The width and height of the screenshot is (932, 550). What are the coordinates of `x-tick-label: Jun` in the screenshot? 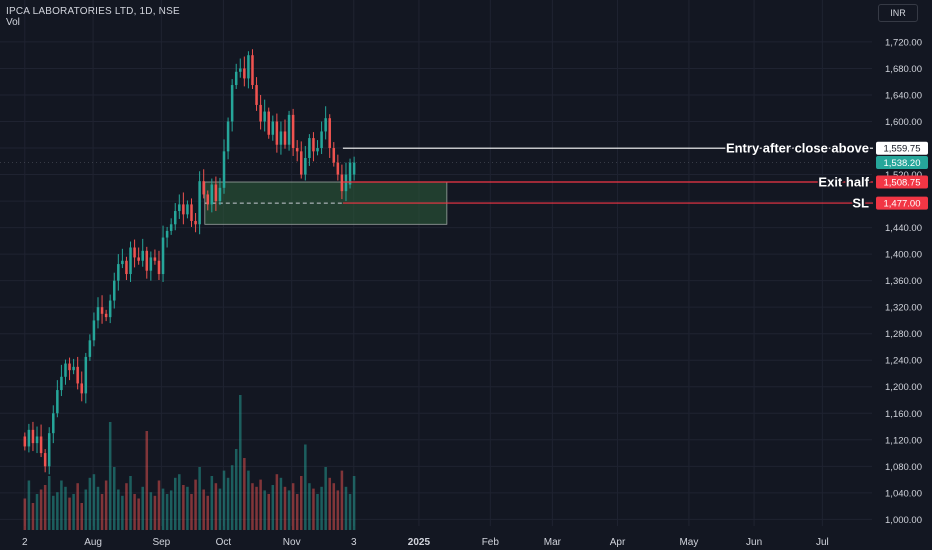 It's located at (754, 542).